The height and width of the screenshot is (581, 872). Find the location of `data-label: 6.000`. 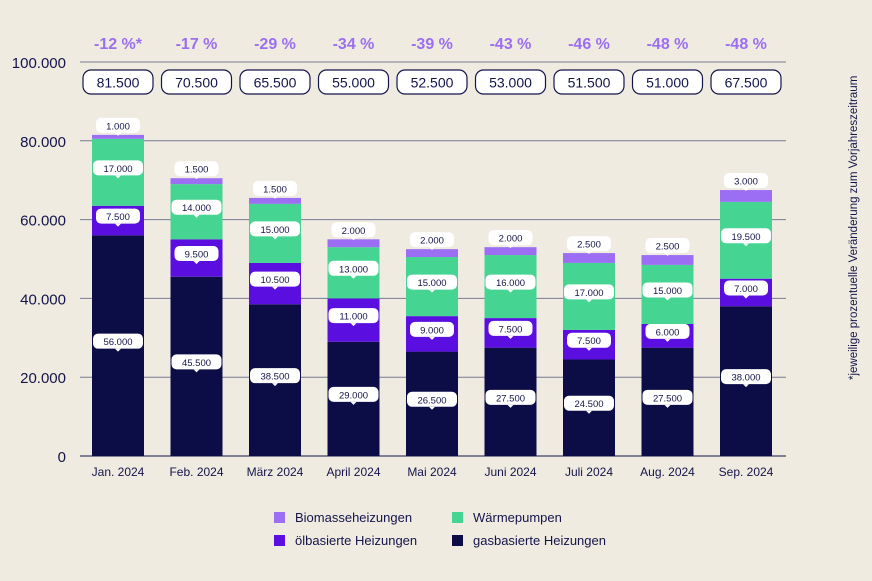

data-label: 6.000 is located at coordinates (668, 332).